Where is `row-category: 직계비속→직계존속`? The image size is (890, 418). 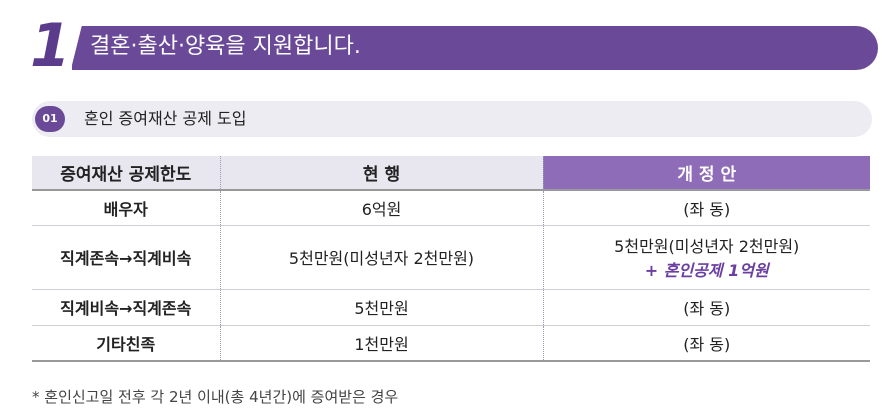
row-category: 직계비속→직계존속 is located at coordinates (126, 307).